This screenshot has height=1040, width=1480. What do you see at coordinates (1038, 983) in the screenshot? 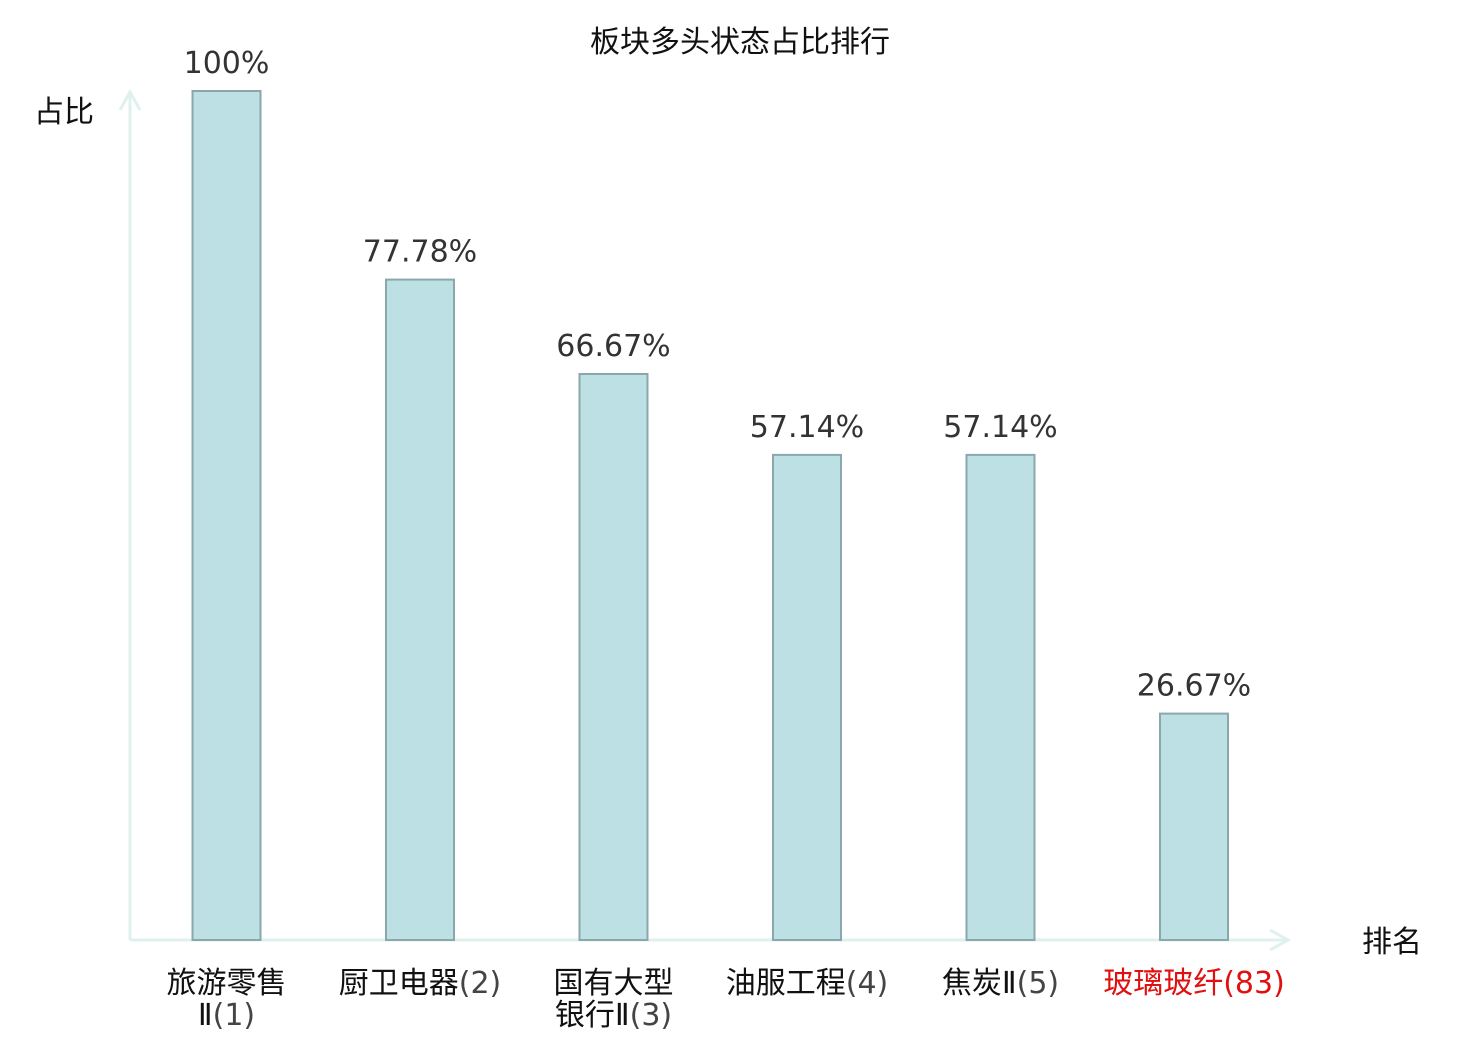
I see `category-rank: (5)` at bounding box center [1038, 983].